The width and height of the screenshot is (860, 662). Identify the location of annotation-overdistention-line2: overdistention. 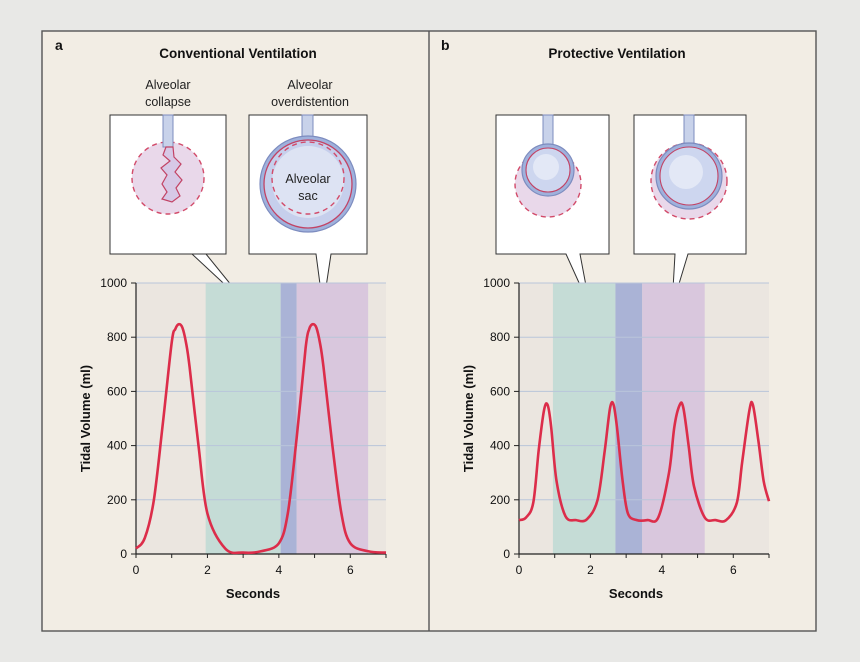
(310, 102).